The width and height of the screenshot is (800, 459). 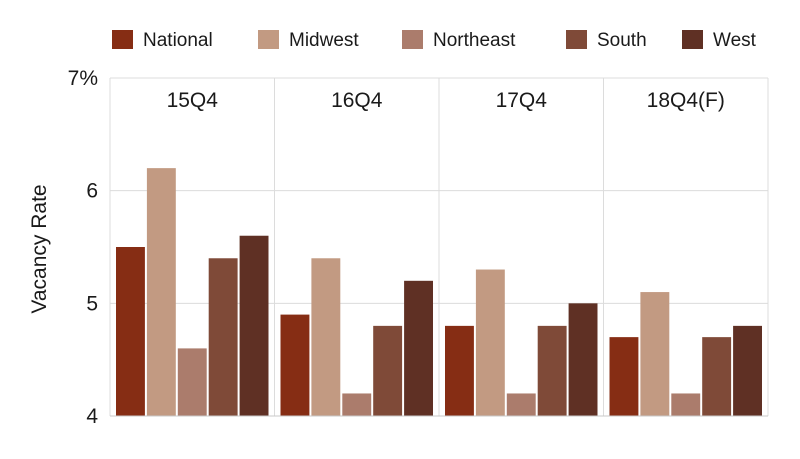 I want to click on y-tick-label-5: 5, so click(x=92, y=303).